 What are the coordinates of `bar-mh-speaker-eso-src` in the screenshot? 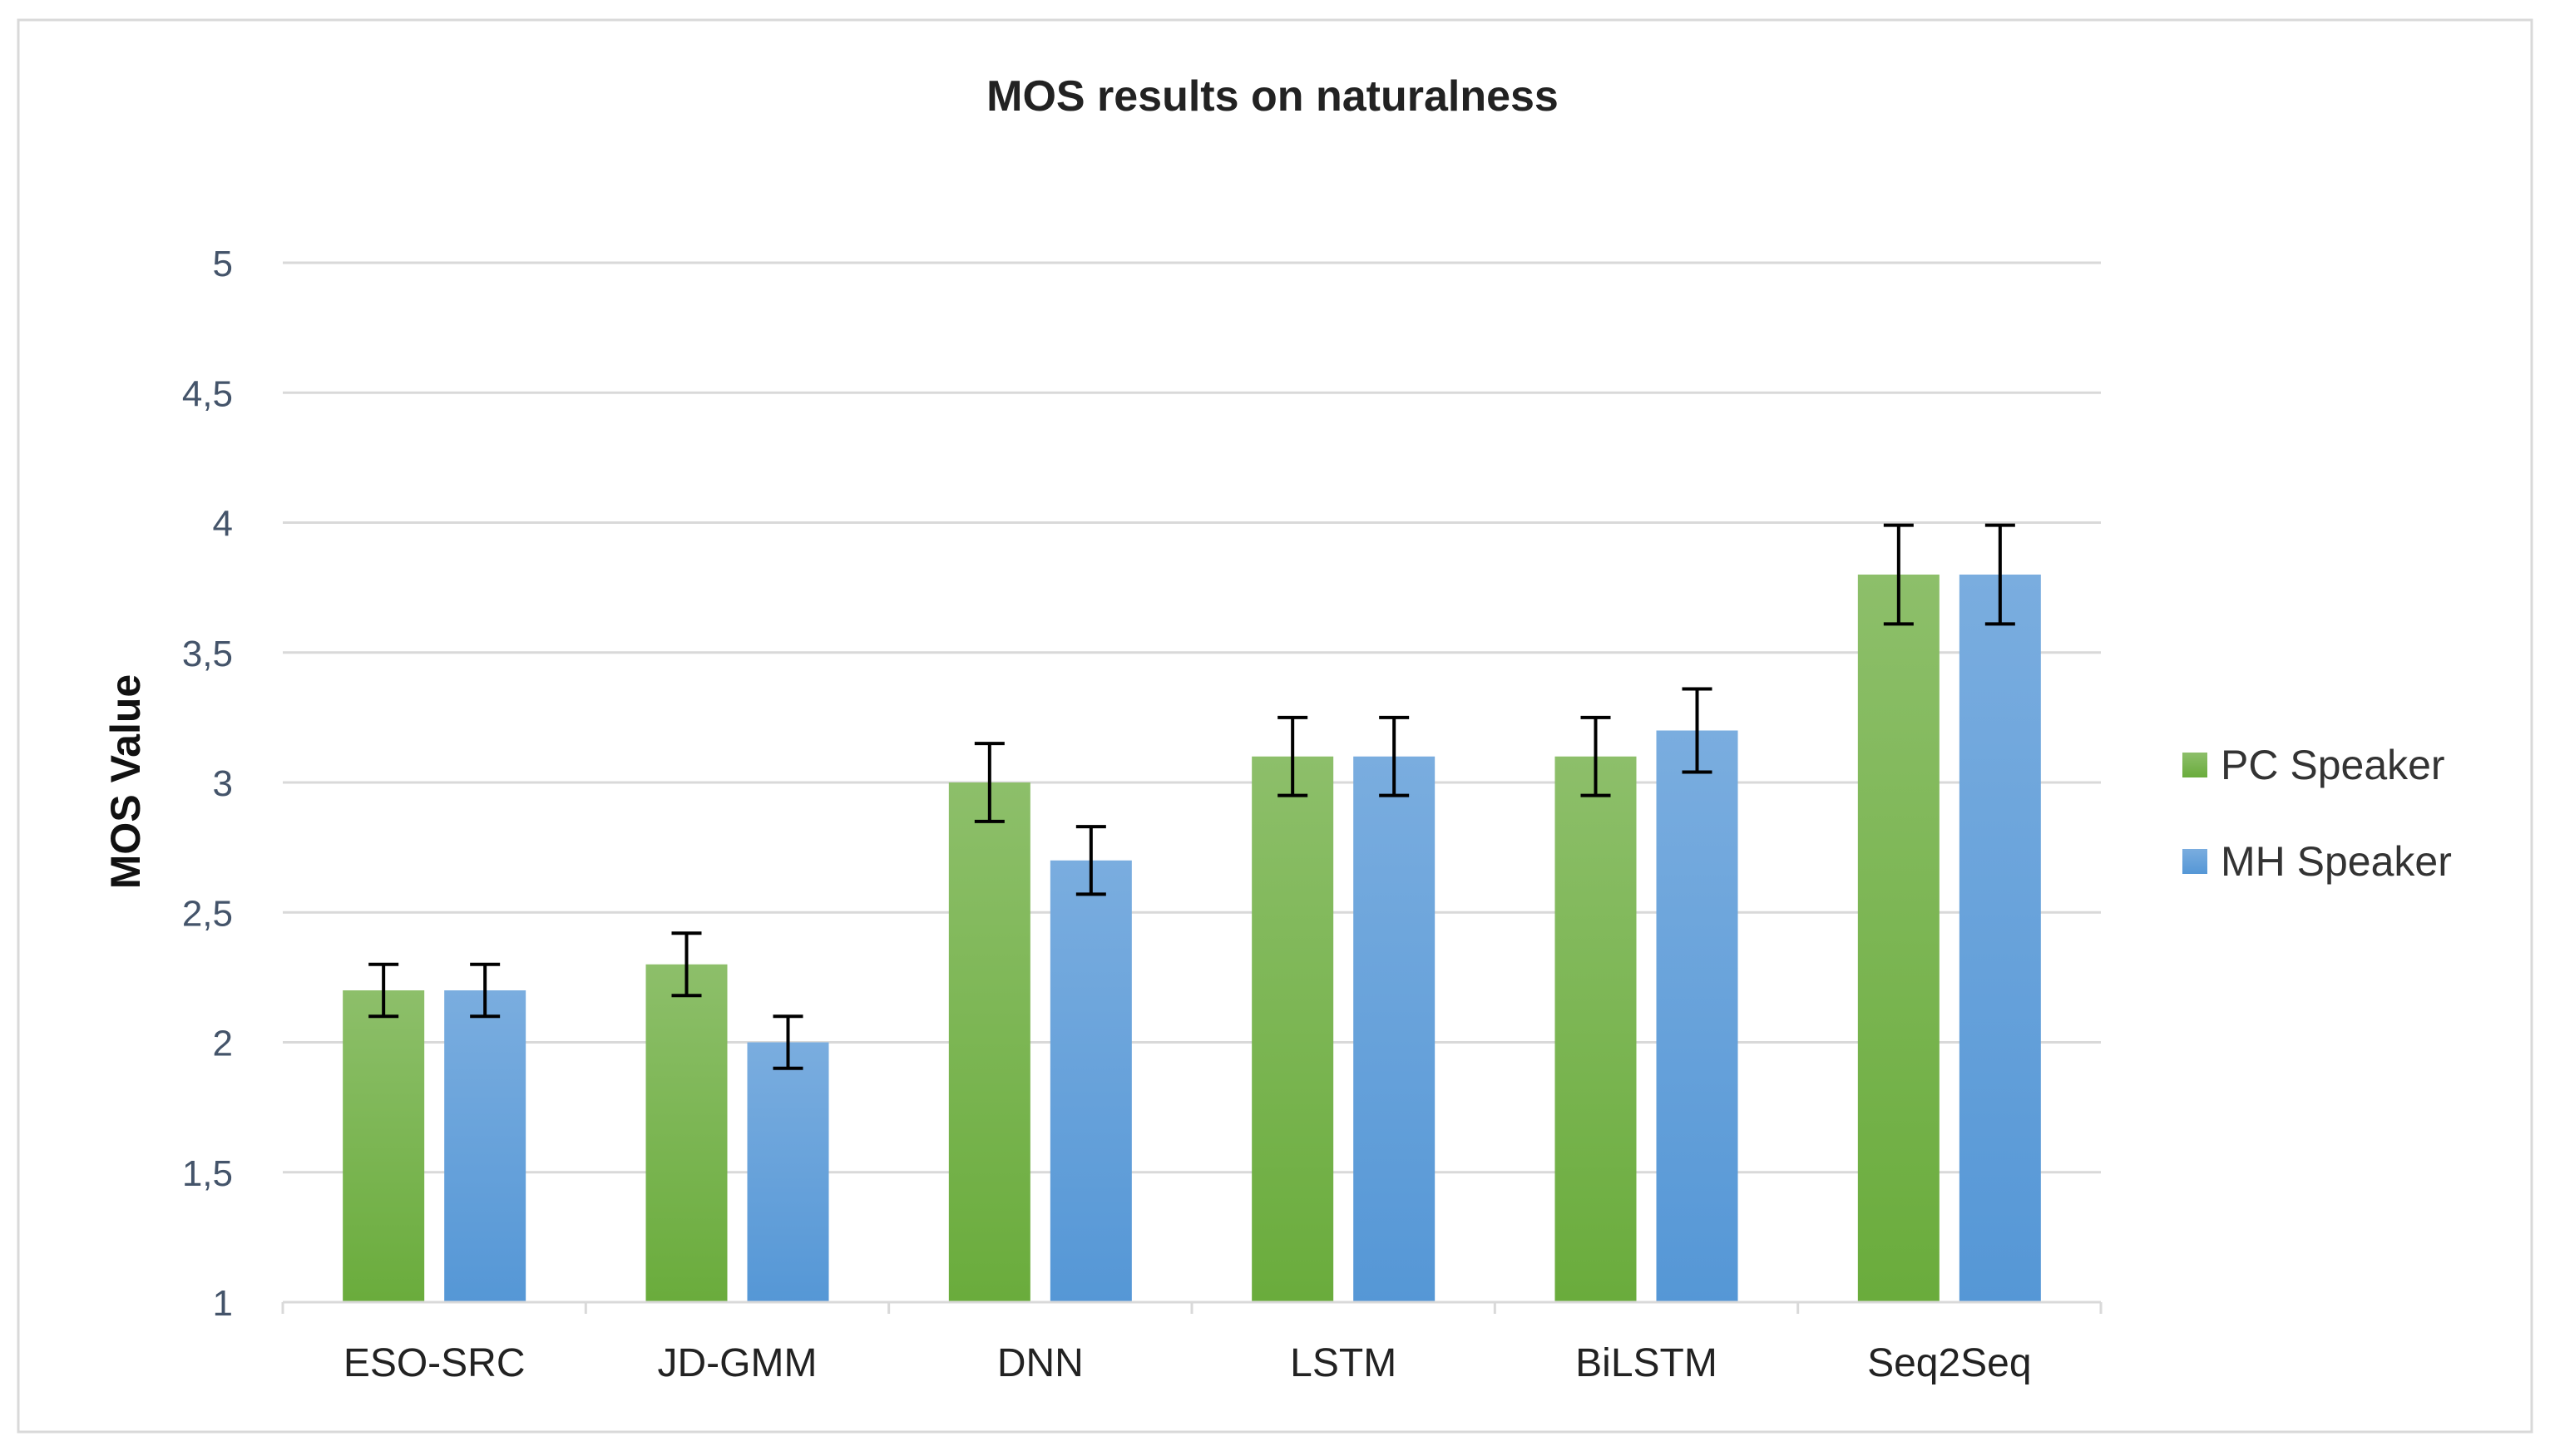 It's located at (485, 1146).